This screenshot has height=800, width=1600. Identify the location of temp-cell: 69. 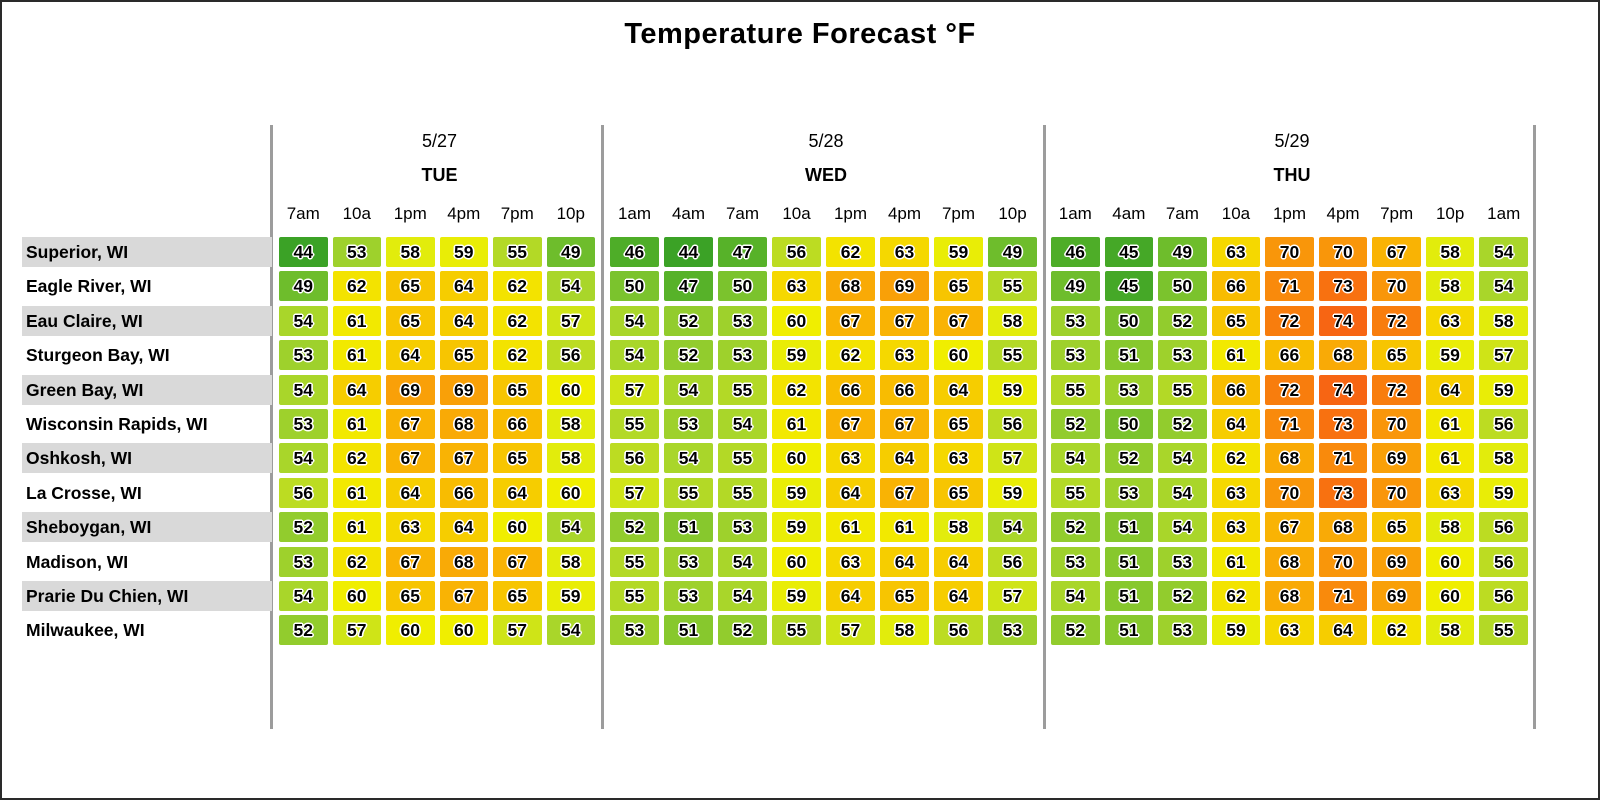
(410, 389).